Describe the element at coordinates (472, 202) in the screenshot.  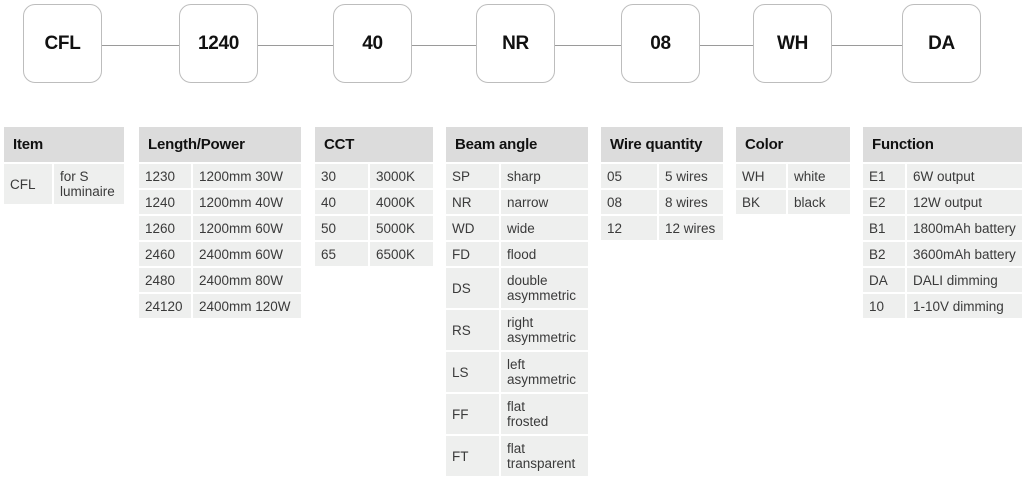
I see `code-cell: NR` at that location.